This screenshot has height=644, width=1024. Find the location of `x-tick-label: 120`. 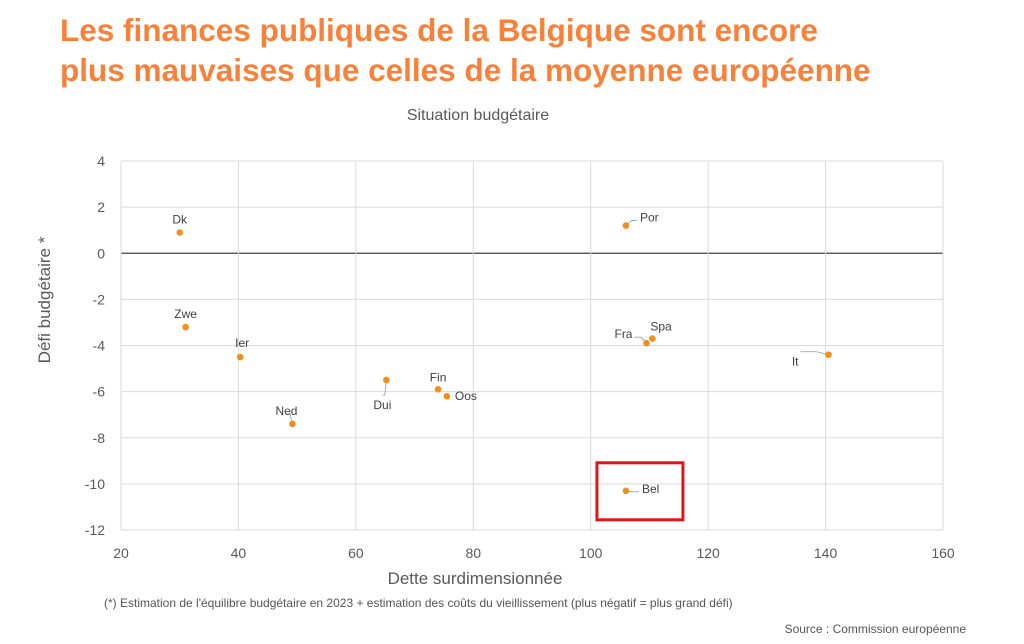

x-tick-label: 120 is located at coordinates (708, 553).